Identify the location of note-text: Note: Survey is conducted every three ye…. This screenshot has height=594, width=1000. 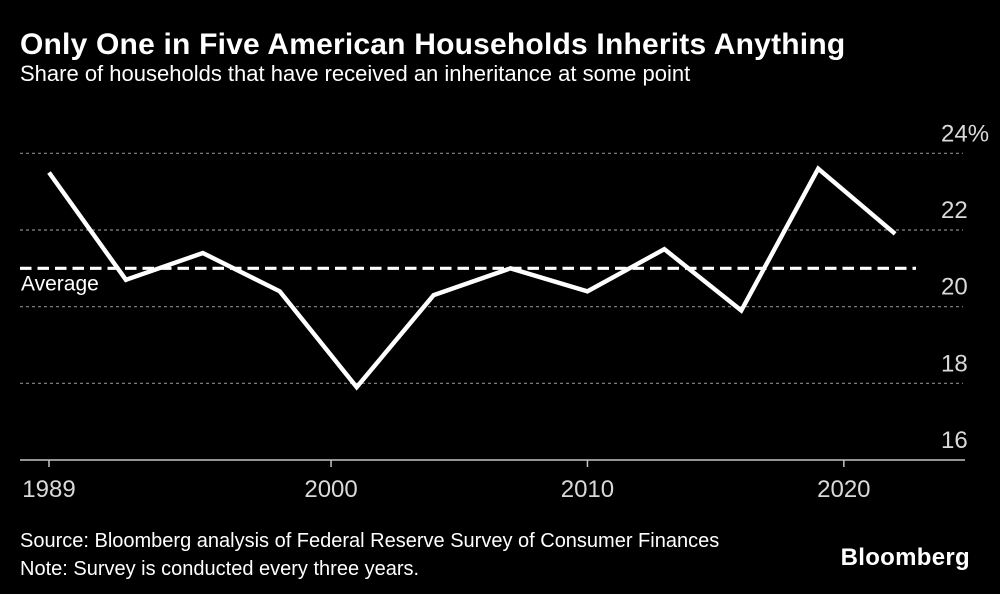
(220, 569).